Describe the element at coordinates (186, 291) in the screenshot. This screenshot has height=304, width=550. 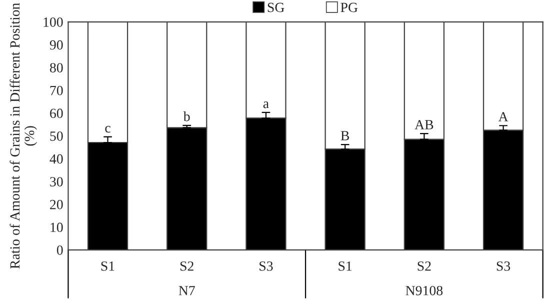
I see `text: N7` at that location.